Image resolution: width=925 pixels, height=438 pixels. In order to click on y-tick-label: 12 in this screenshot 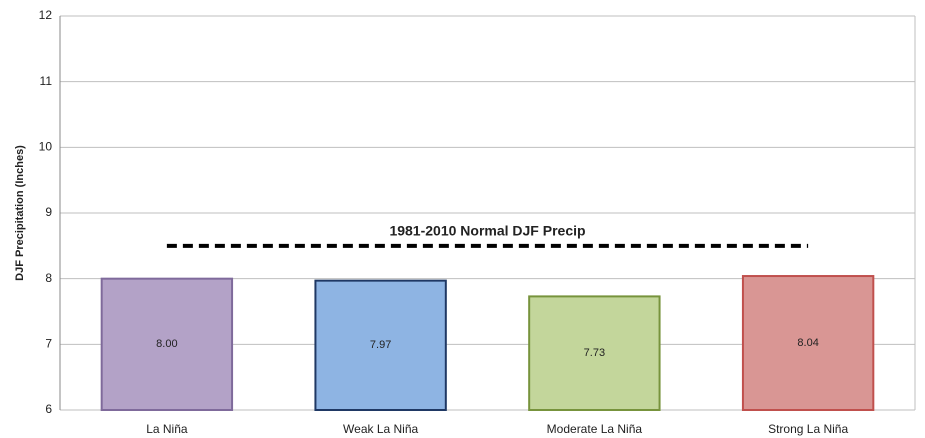, I will do `click(46, 15)`.